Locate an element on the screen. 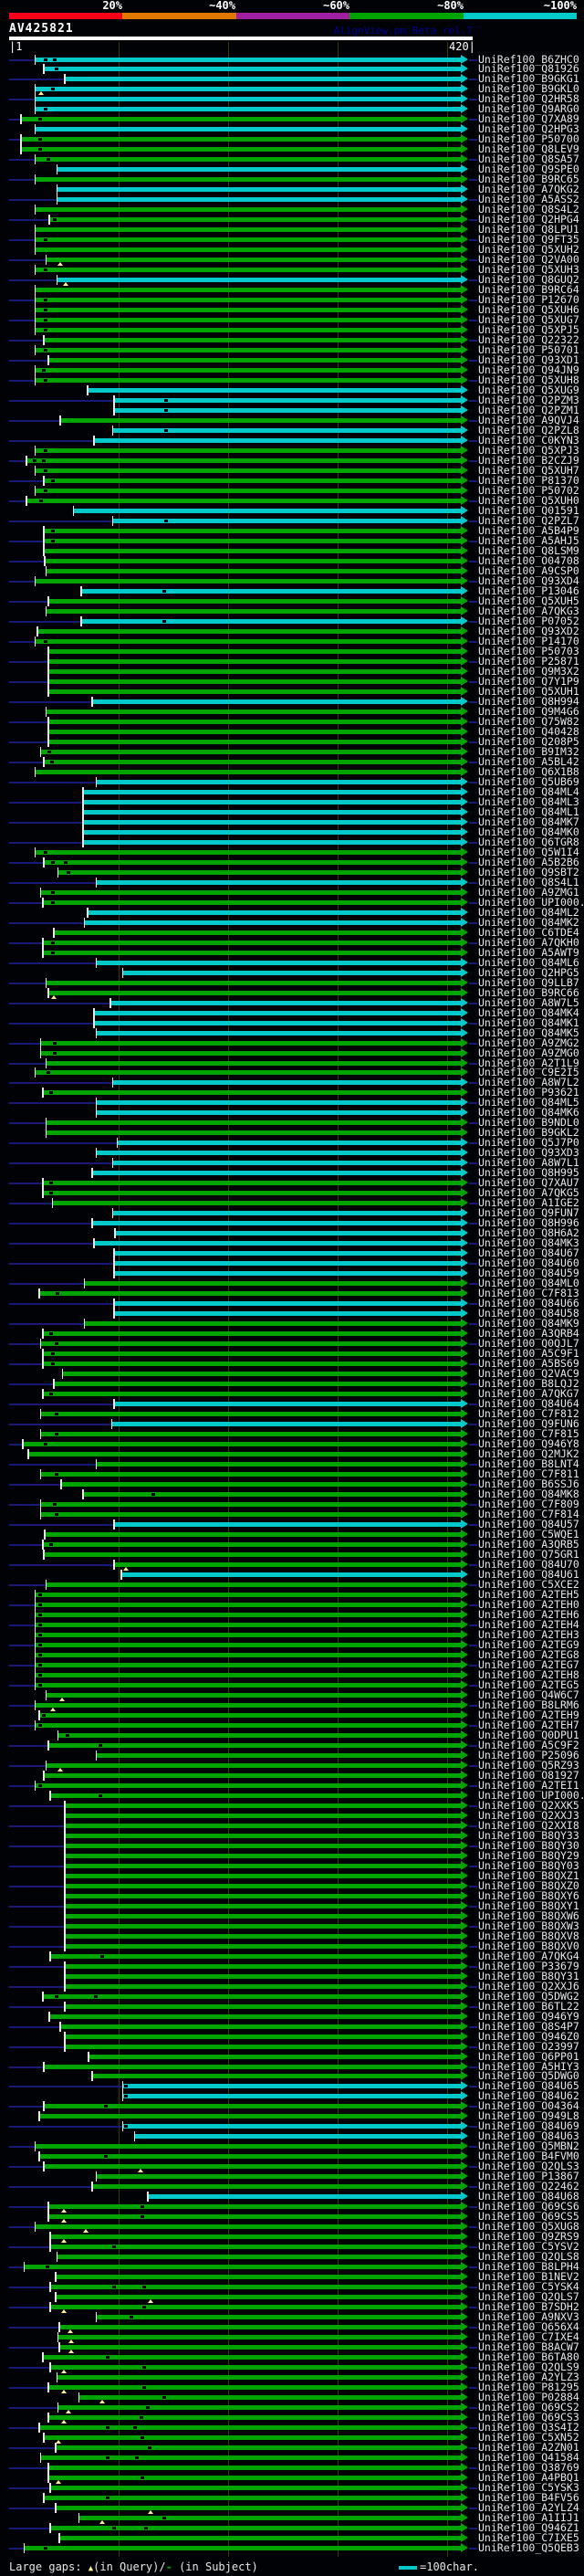 The width and height of the screenshot is (584, 2576). hit-accession-label: UniRef100_B9GKL2 is located at coordinates (528, 1133).